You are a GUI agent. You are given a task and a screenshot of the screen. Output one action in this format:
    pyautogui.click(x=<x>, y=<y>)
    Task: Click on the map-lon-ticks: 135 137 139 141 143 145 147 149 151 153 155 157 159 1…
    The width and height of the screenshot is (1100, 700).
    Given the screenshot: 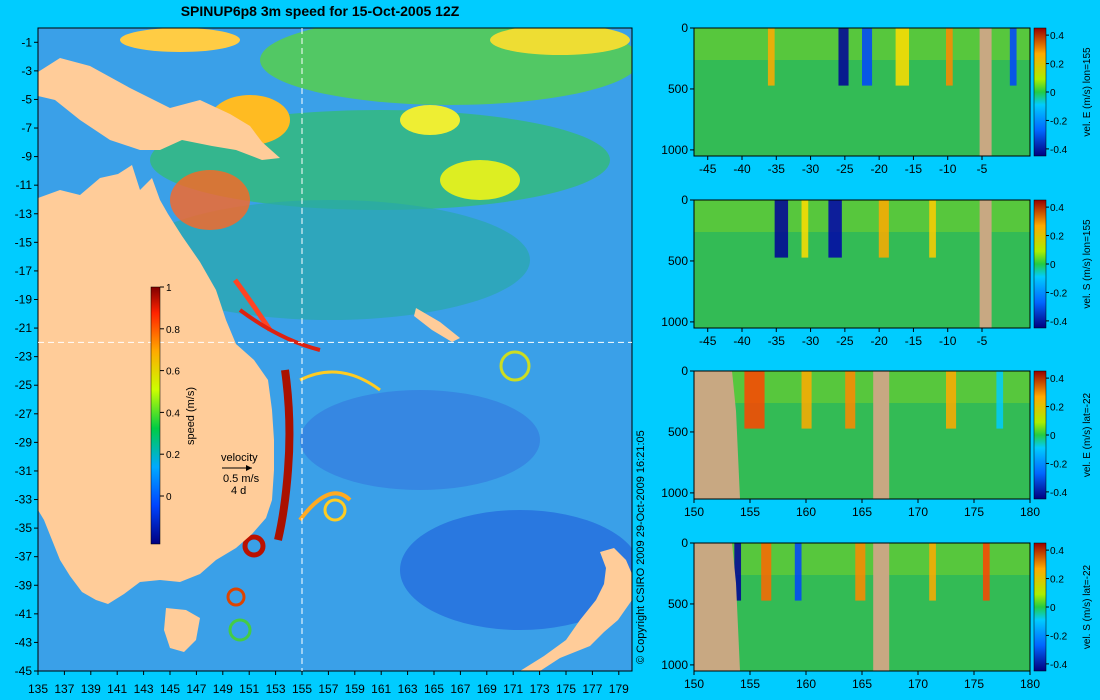 What is the action you would take?
    pyautogui.click(x=328, y=683)
    